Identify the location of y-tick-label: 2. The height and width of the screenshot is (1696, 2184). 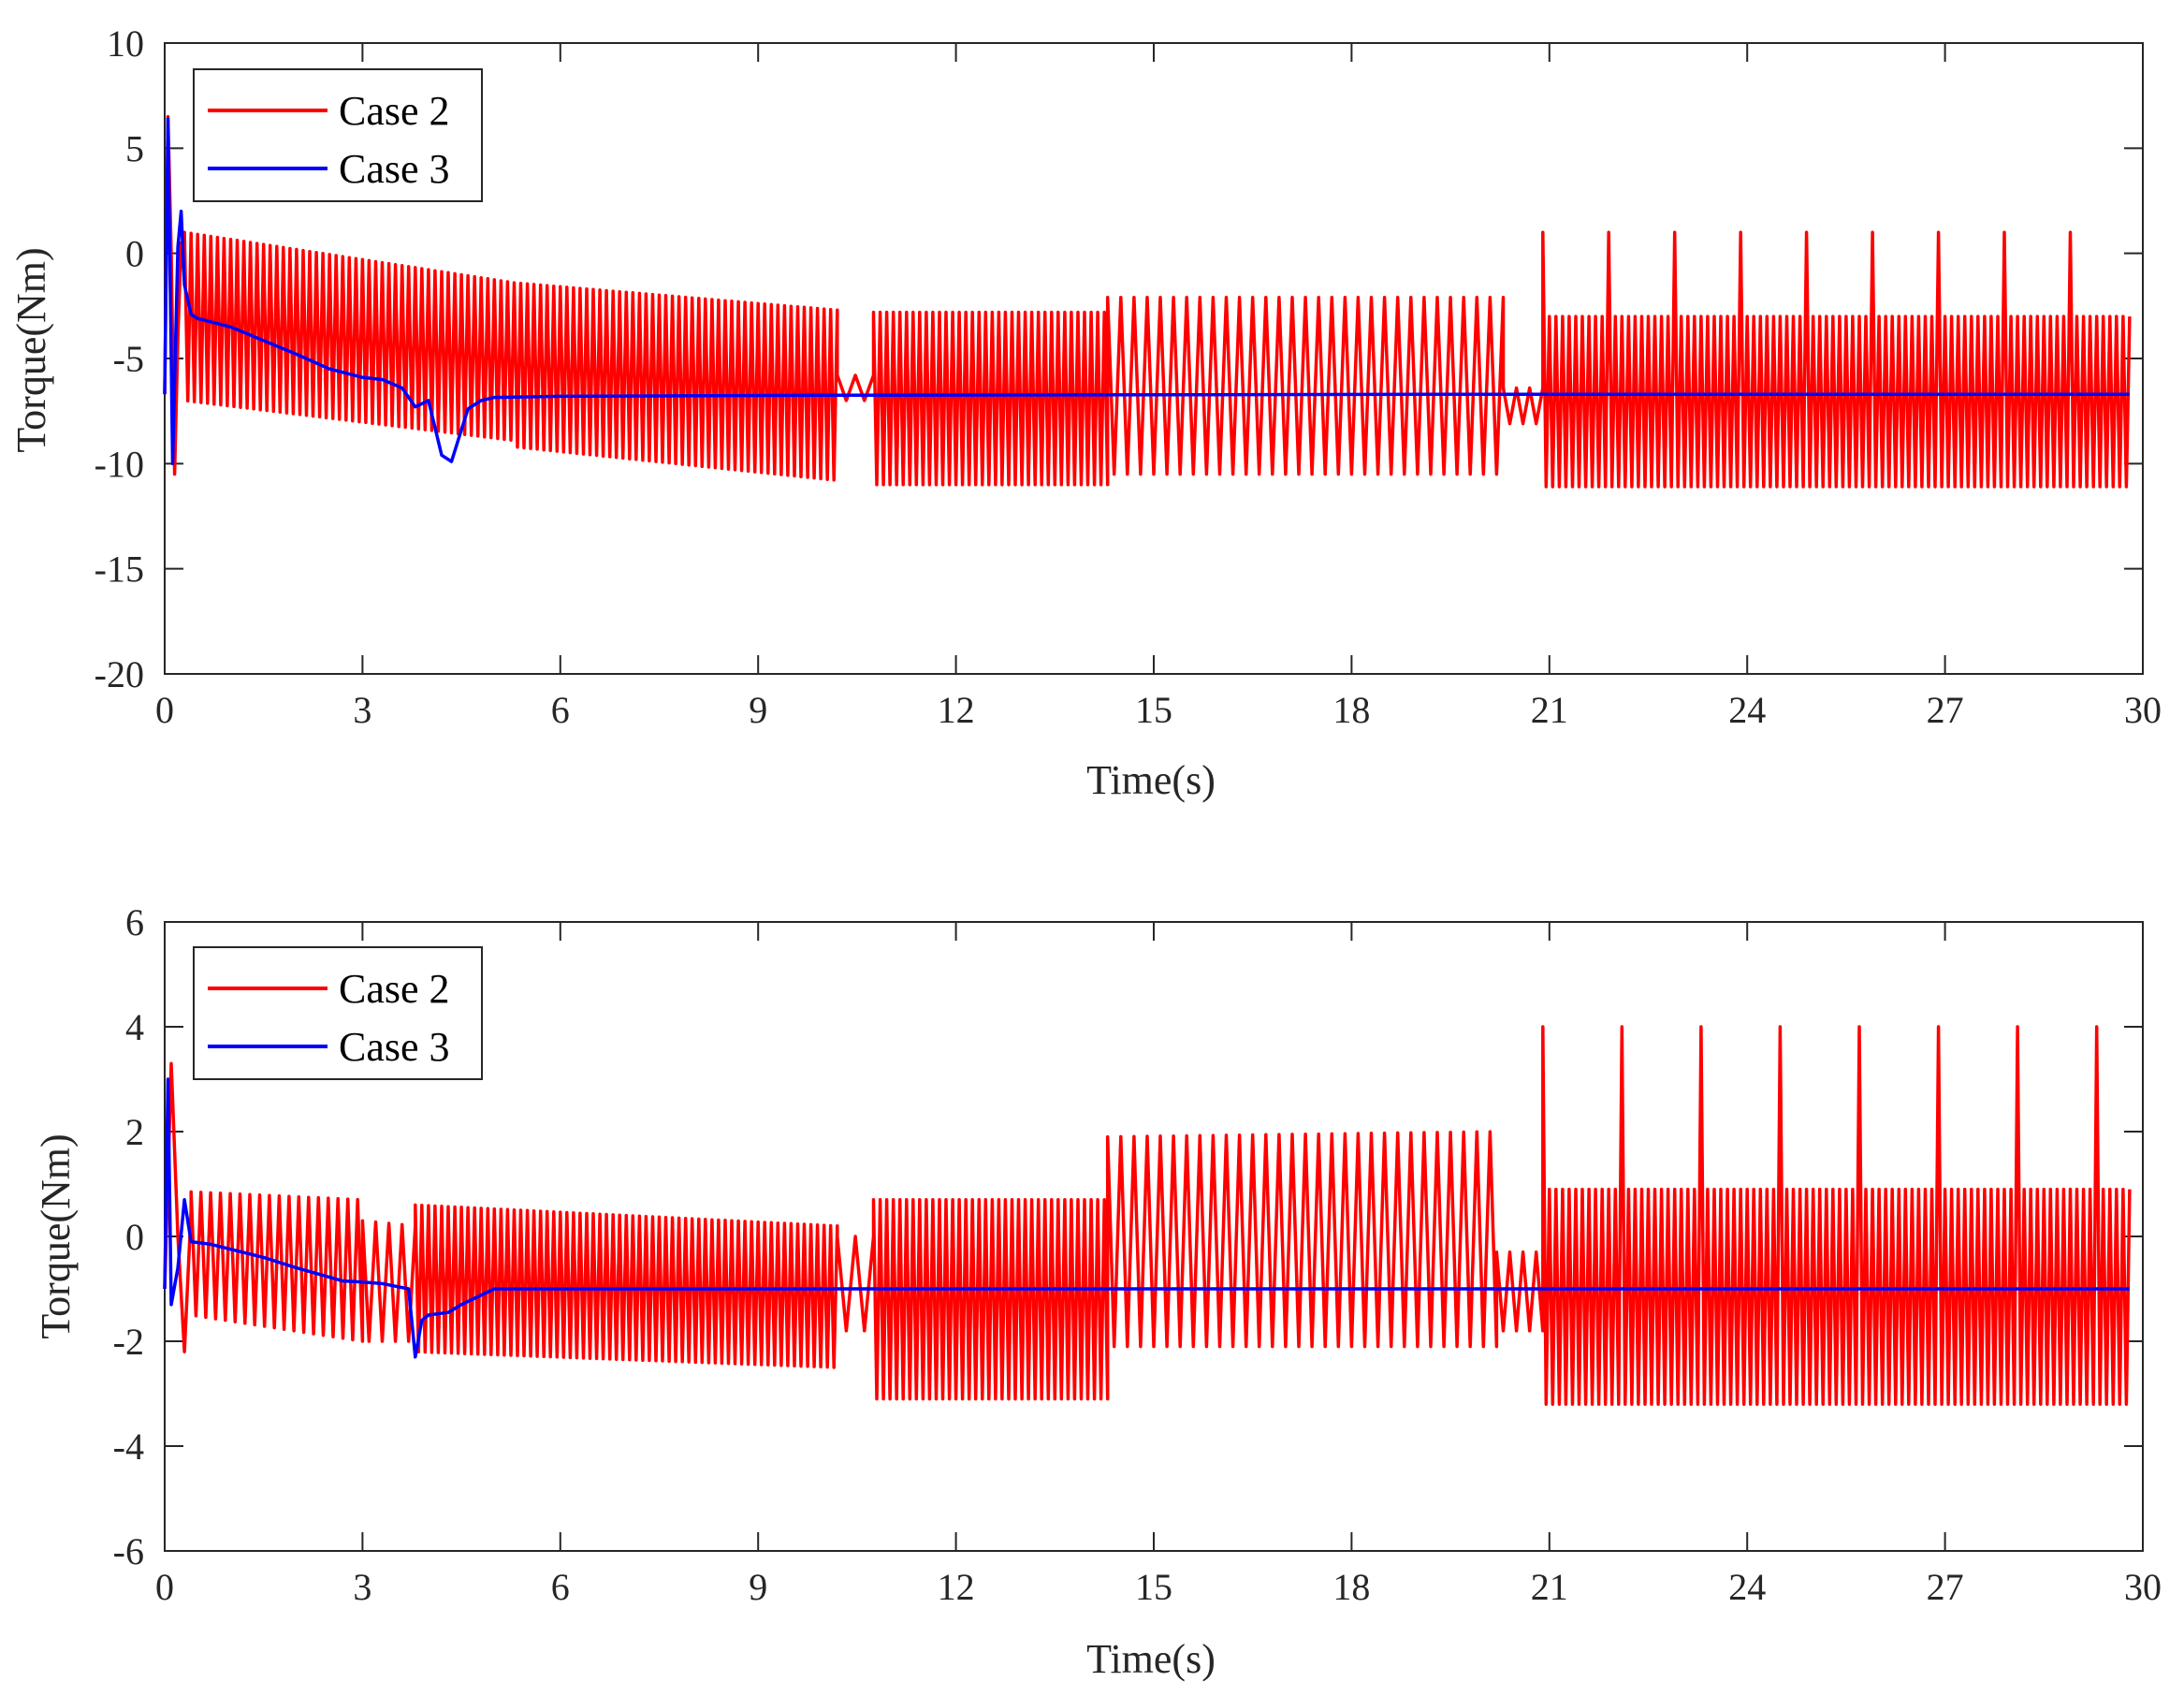
(134, 1132).